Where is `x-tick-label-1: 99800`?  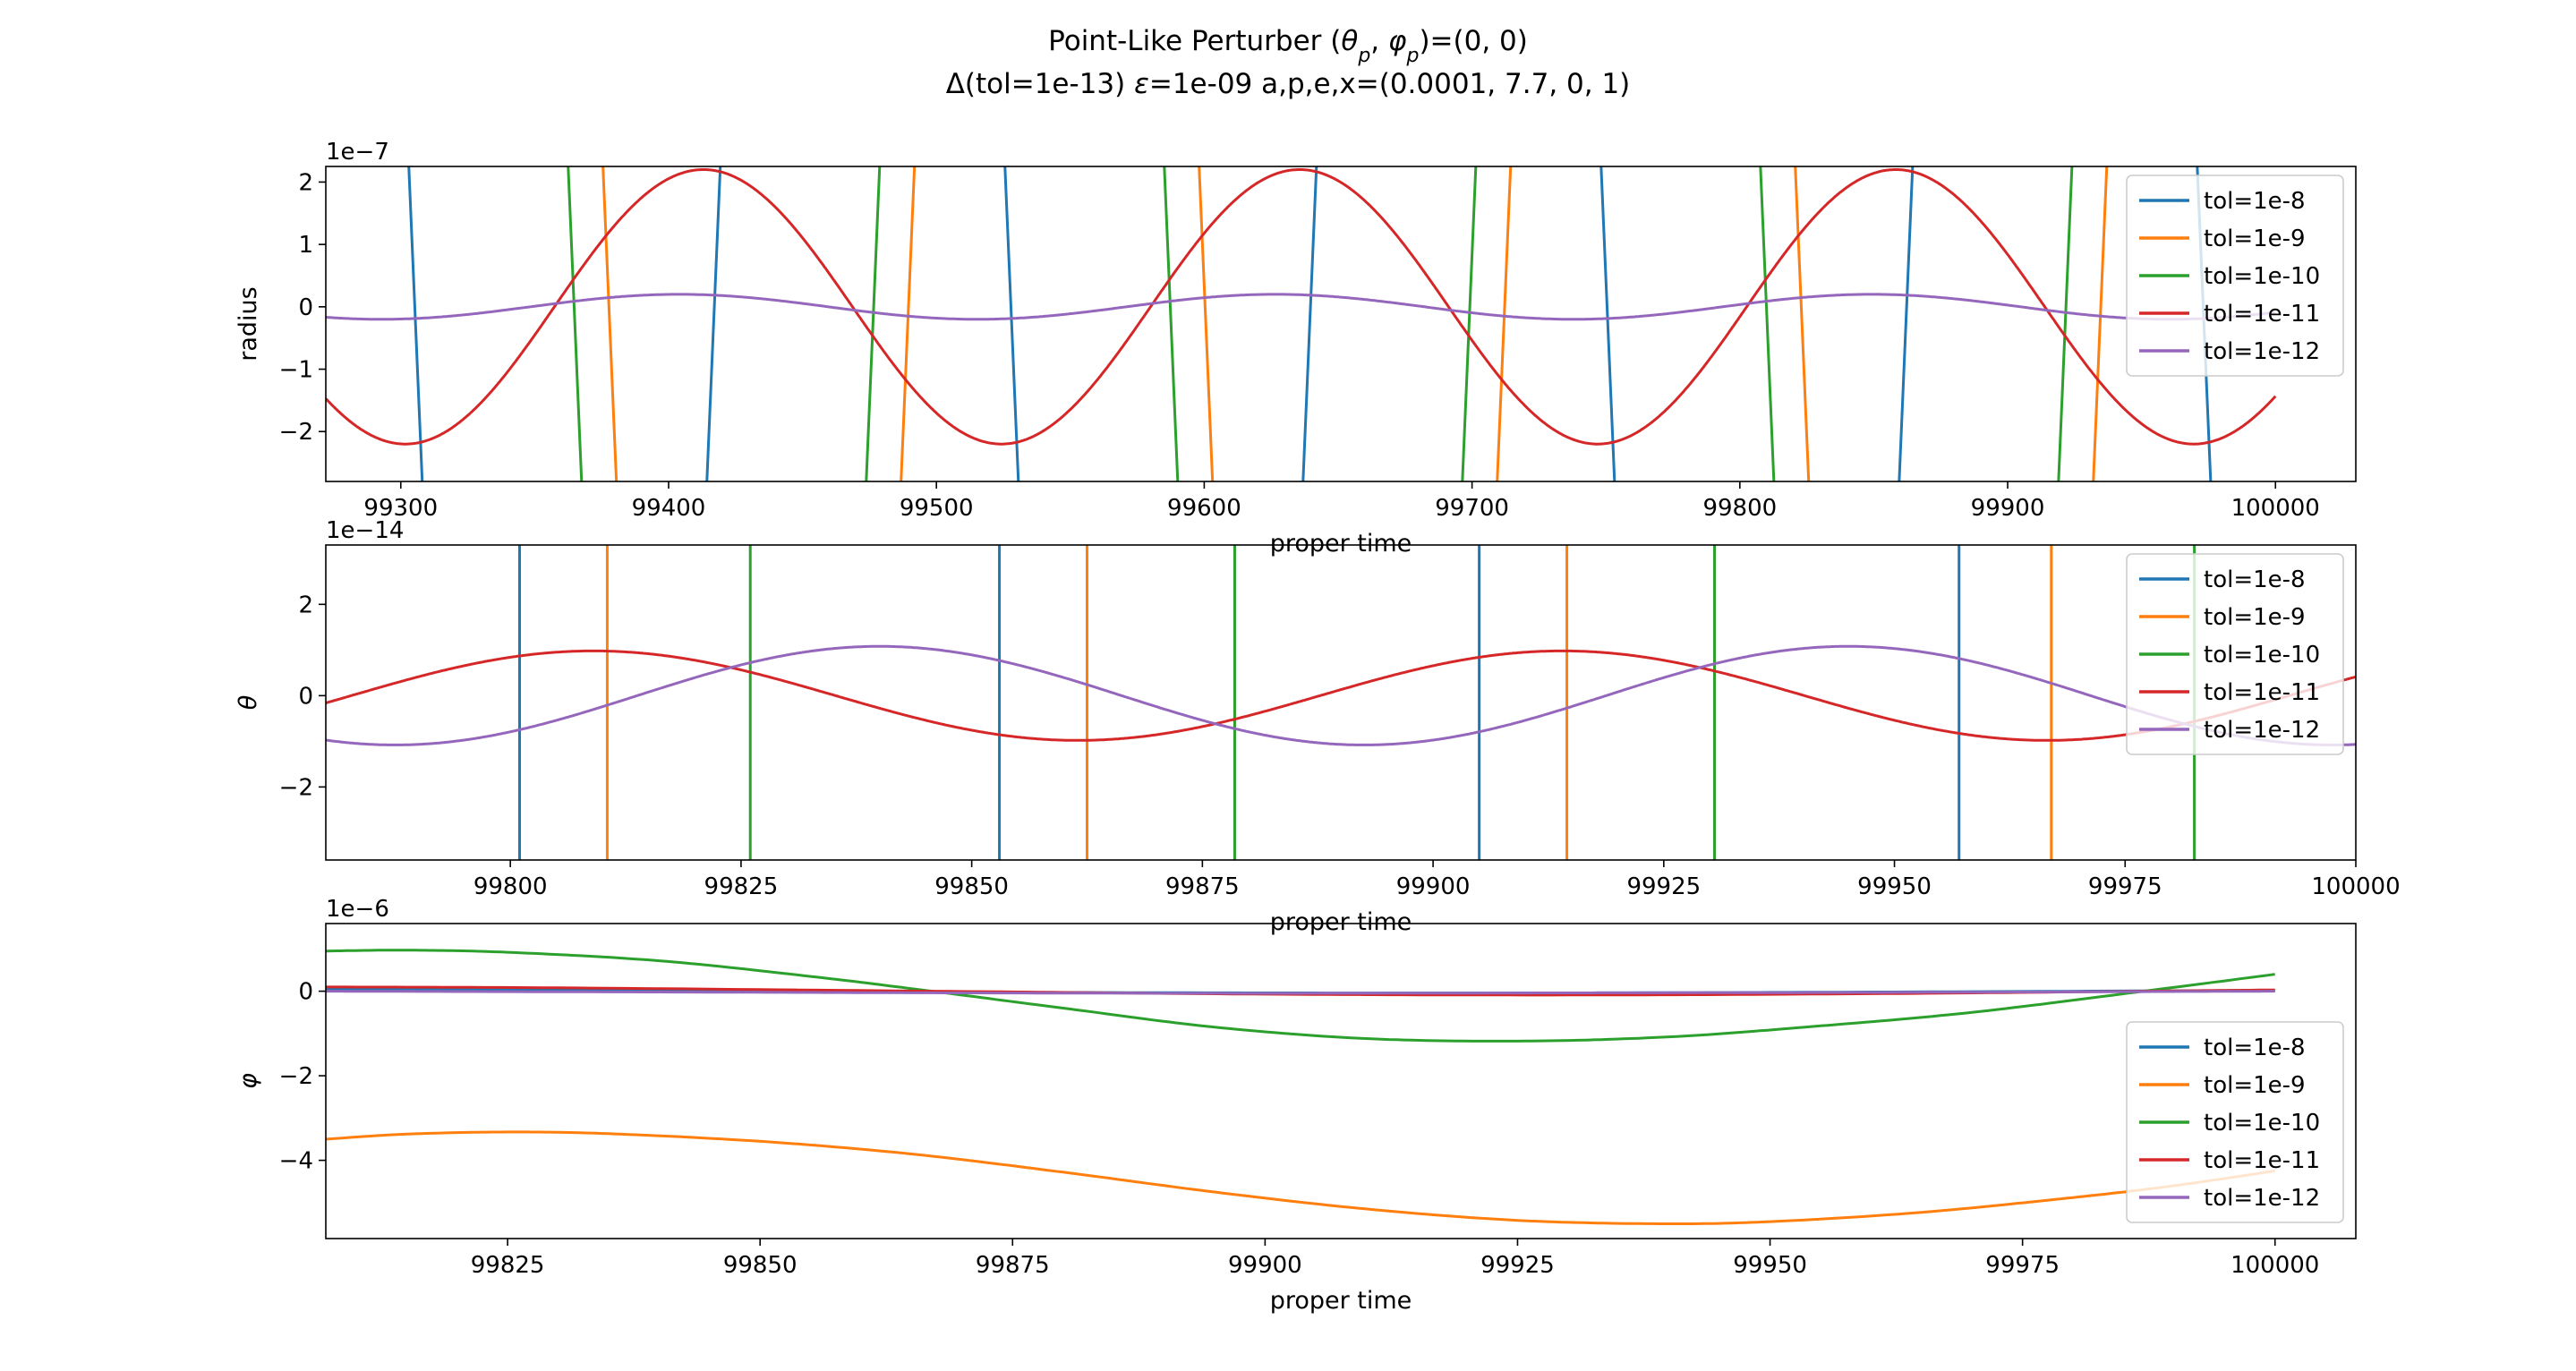 x-tick-label-1: 99800 is located at coordinates (510, 886).